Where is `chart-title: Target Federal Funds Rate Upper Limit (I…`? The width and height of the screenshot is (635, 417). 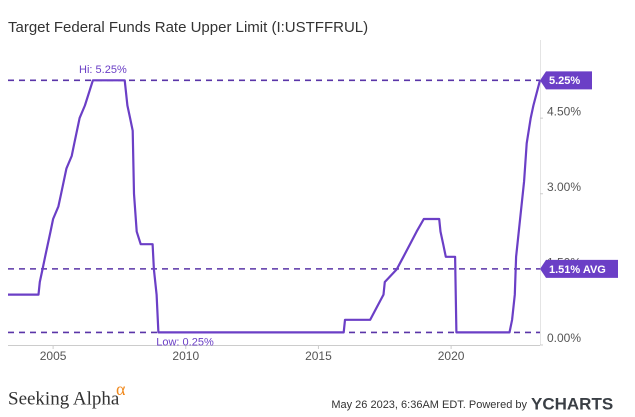
chart-title: Target Federal Funds Rate Upper Limit (I… is located at coordinates (188, 27).